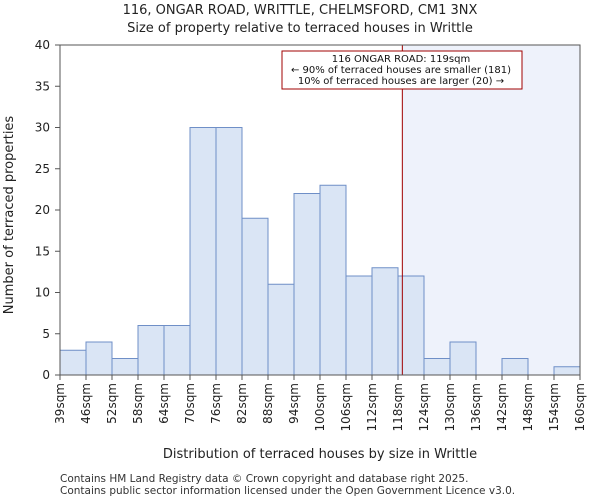 This screenshot has width=600, height=500. What do you see at coordinates (333, 280) in the screenshot?
I see `bar-100sqm` at bounding box center [333, 280].